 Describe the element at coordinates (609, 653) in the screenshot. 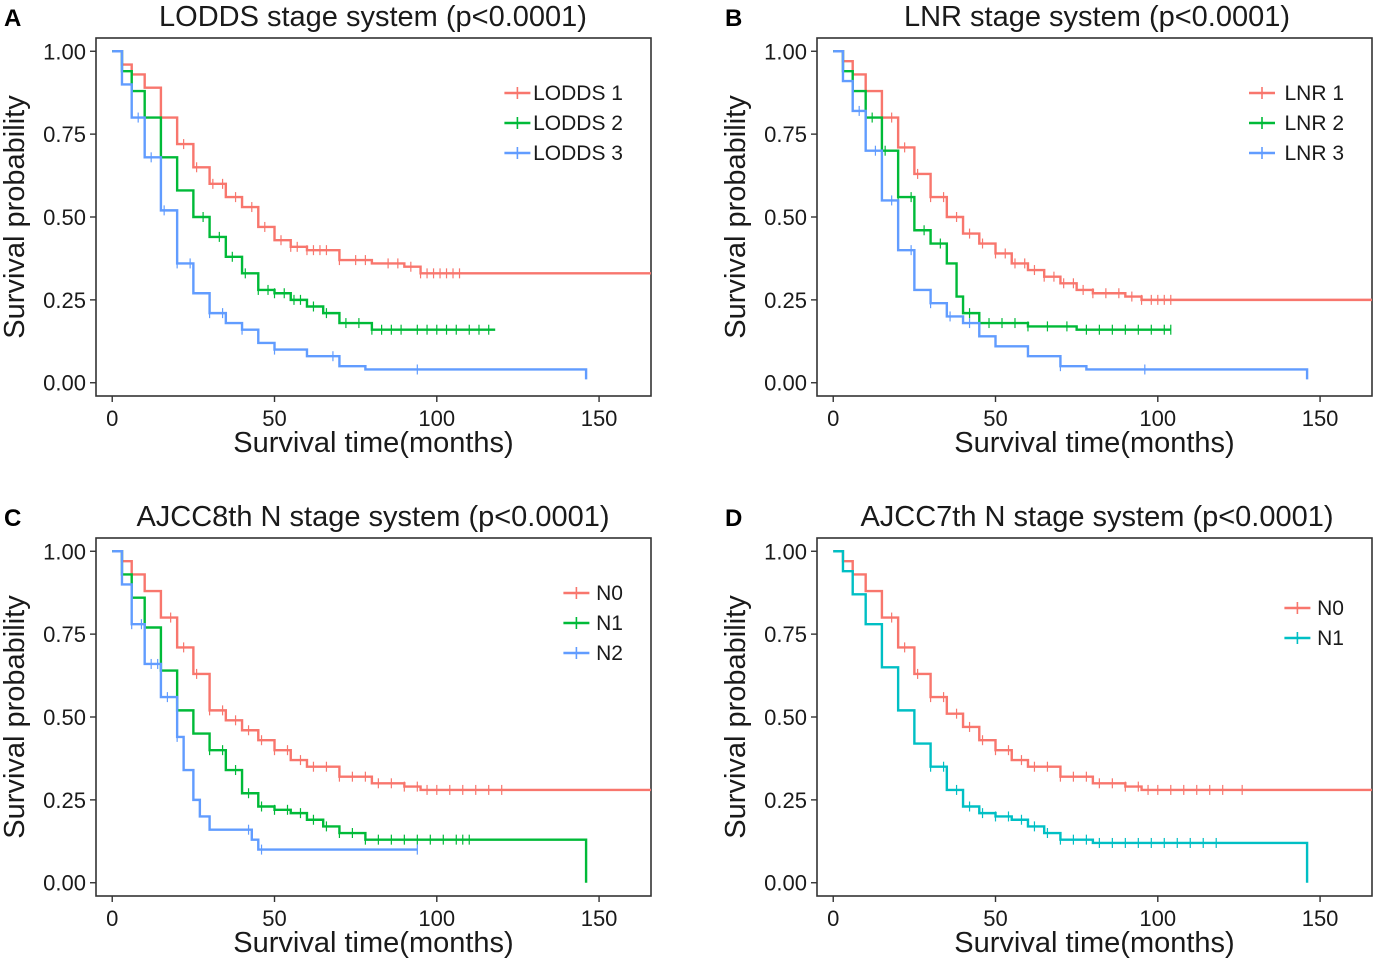

I see `legend-label: N2` at that location.